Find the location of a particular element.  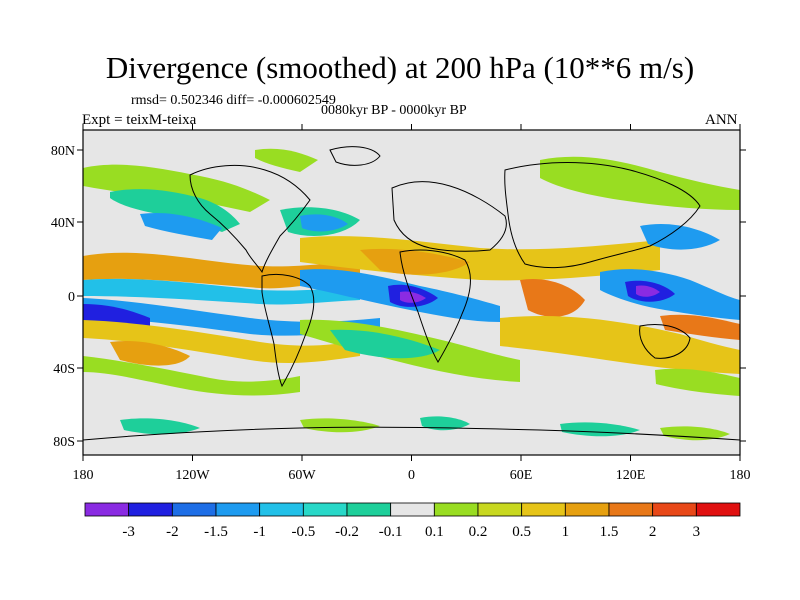

lat-label: 0 is located at coordinates (71, 297).